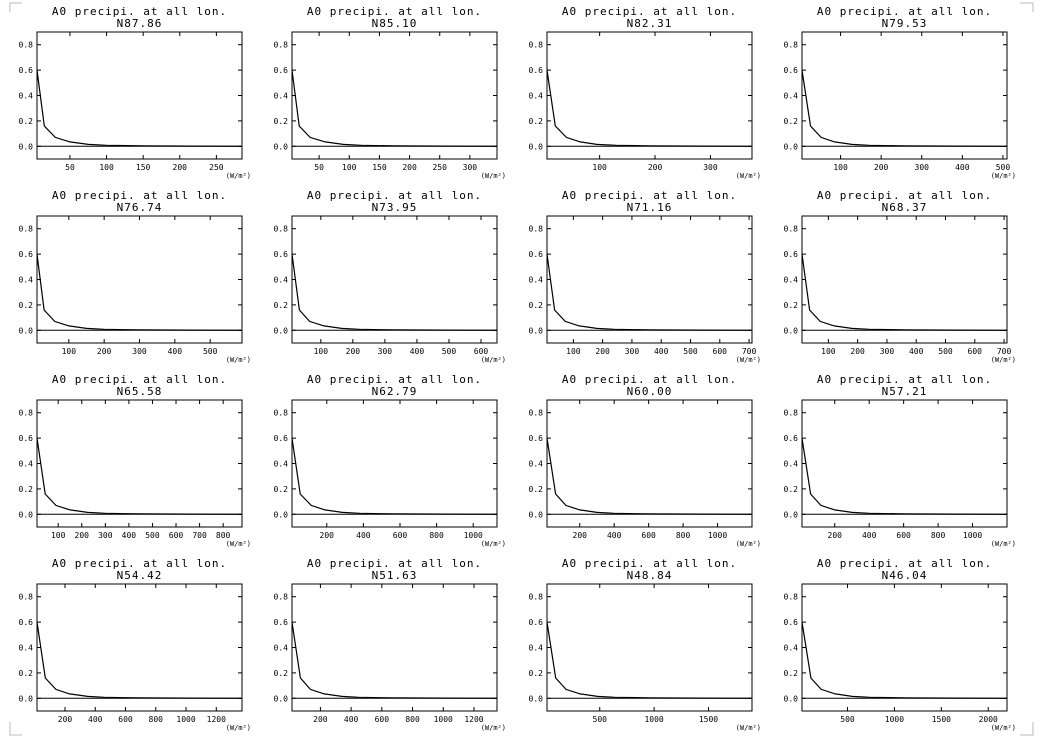  I want to click on x-tick-label: 700, so click(199, 535).